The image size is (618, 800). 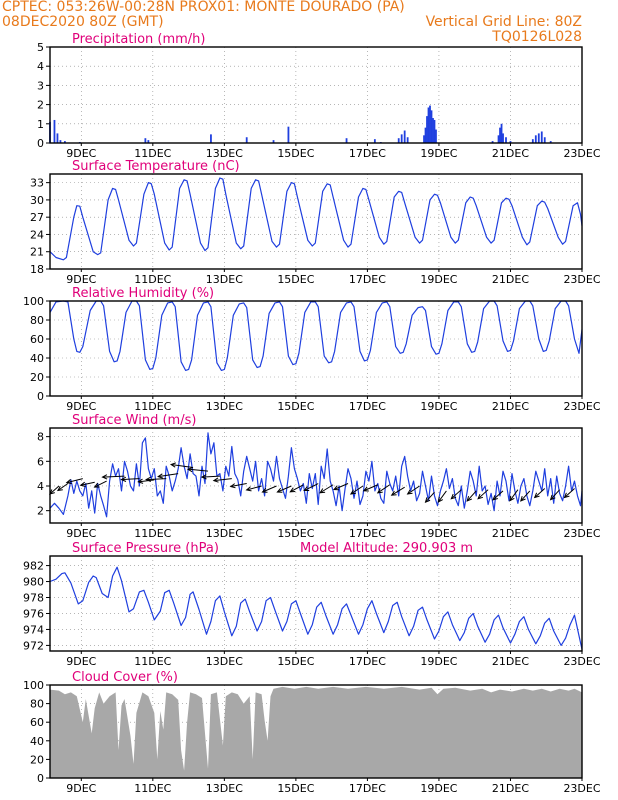 What do you see at coordinates (143, 293) in the screenshot?
I see `humidity-title: Relative Humidity (%)` at bounding box center [143, 293].